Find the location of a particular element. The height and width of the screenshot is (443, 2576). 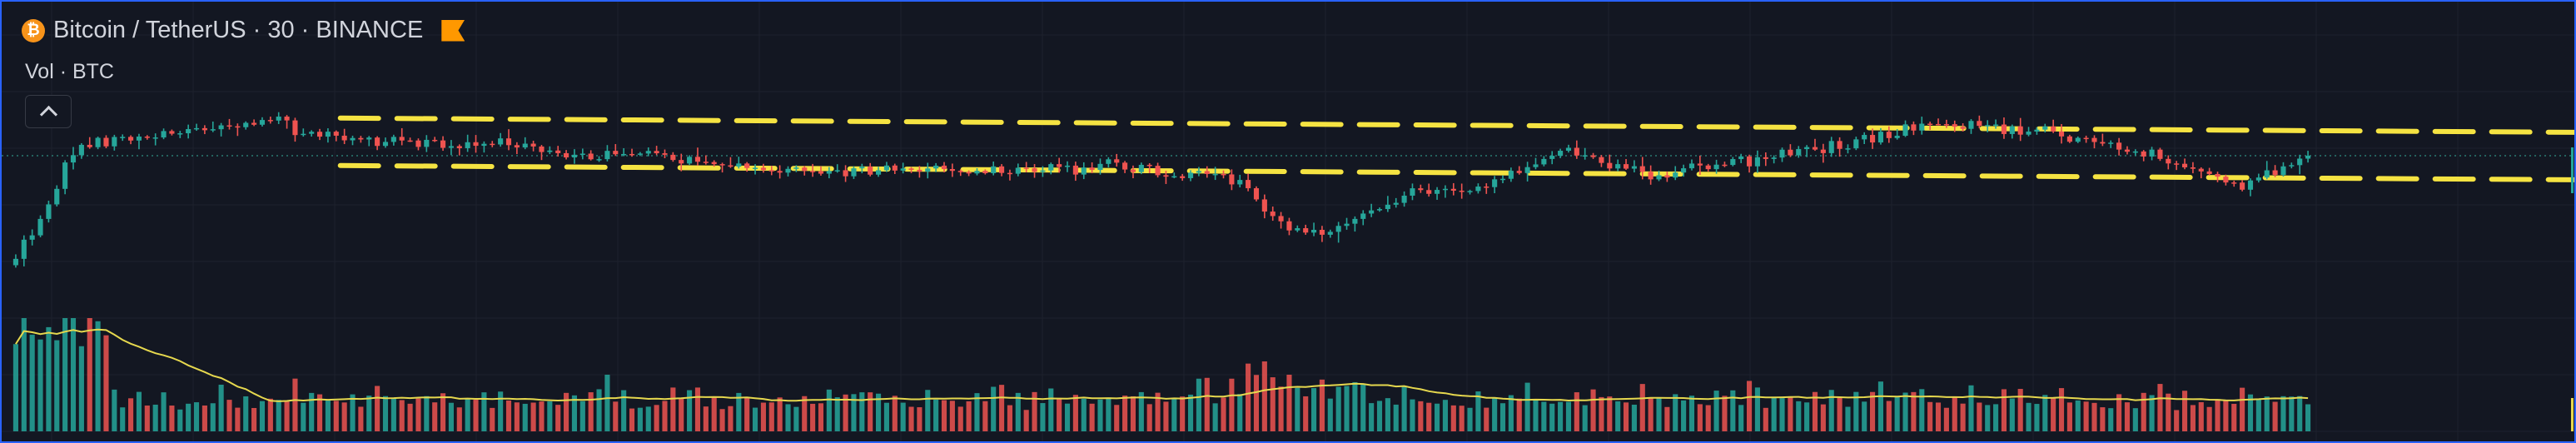

symbol-legend: ₿ Bitcoin / TetherUS · 30 · BINANCE is located at coordinates (243, 30).